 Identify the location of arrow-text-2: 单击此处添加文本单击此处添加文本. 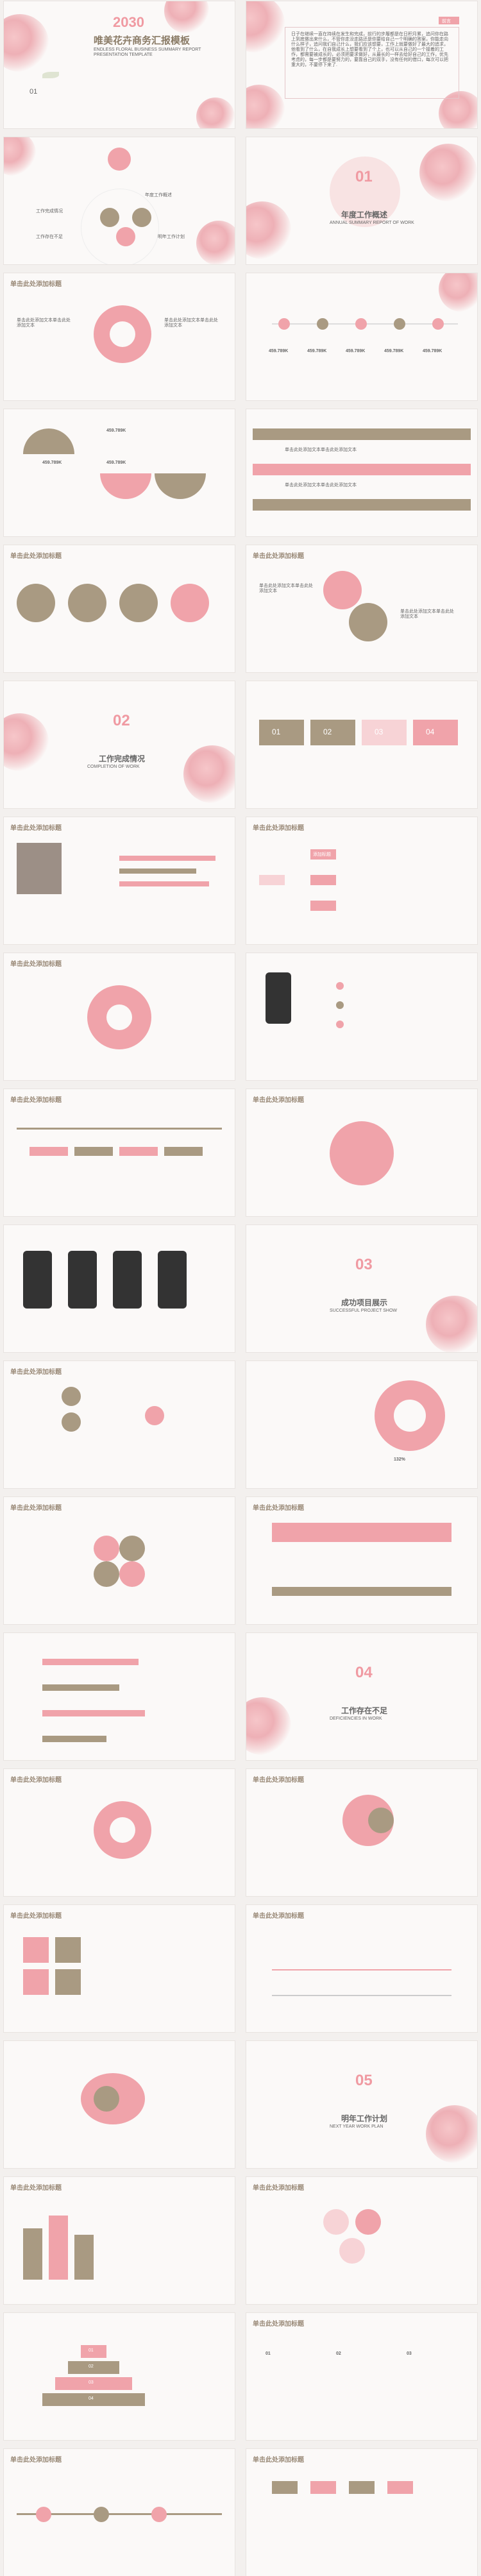
(321, 485).